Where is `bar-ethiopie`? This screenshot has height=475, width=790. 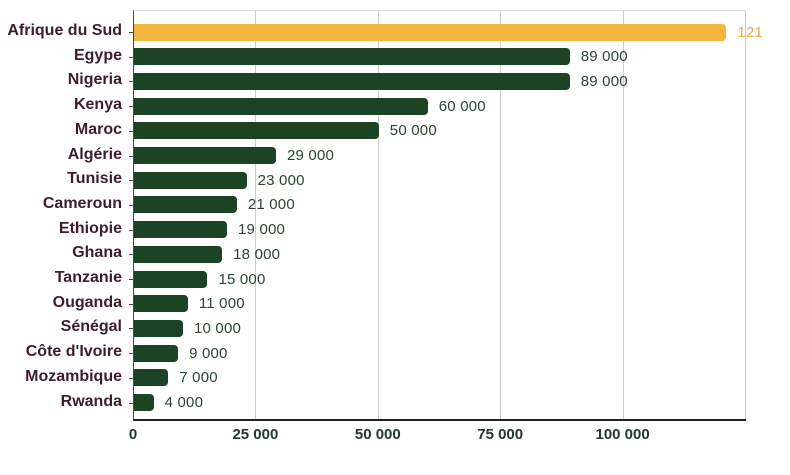 bar-ethiopie is located at coordinates (181, 230).